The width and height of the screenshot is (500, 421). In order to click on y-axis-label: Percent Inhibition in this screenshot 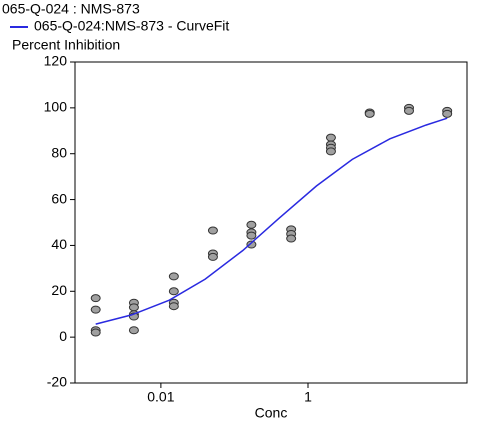, I will do `click(66, 45)`.